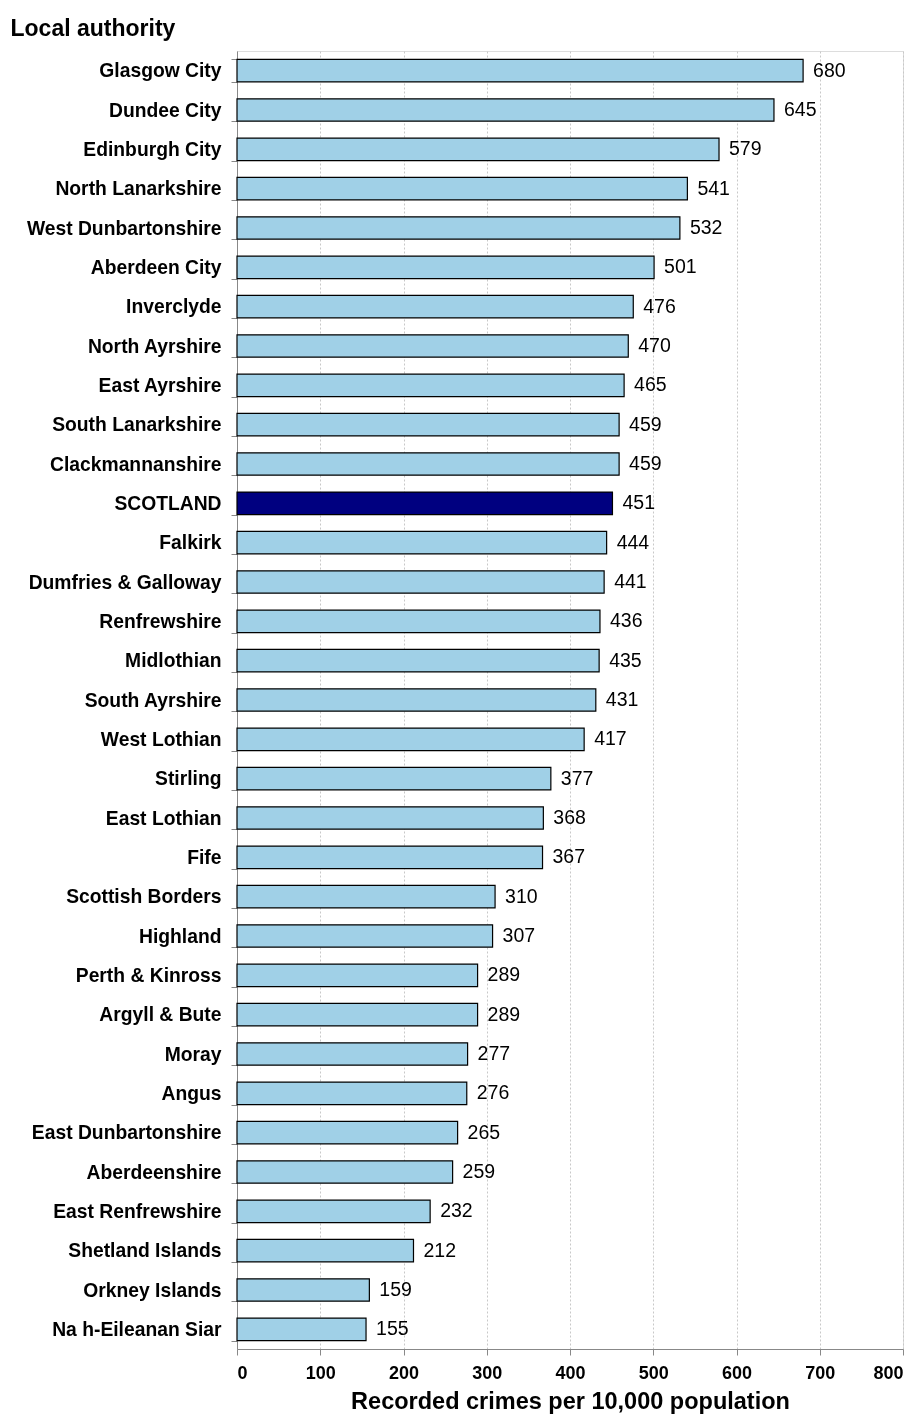  I want to click on data-label: 470, so click(654, 345).